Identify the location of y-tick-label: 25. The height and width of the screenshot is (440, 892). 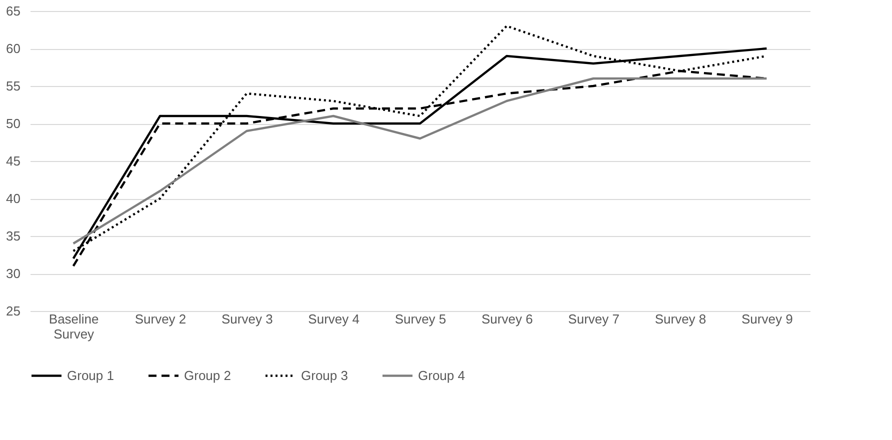
(13, 311).